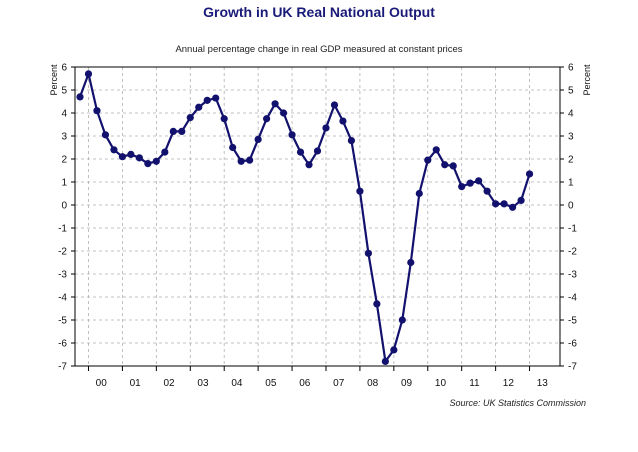 The height and width of the screenshot is (452, 638). I want to click on y-tick-label-right: 6, so click(571, 68).